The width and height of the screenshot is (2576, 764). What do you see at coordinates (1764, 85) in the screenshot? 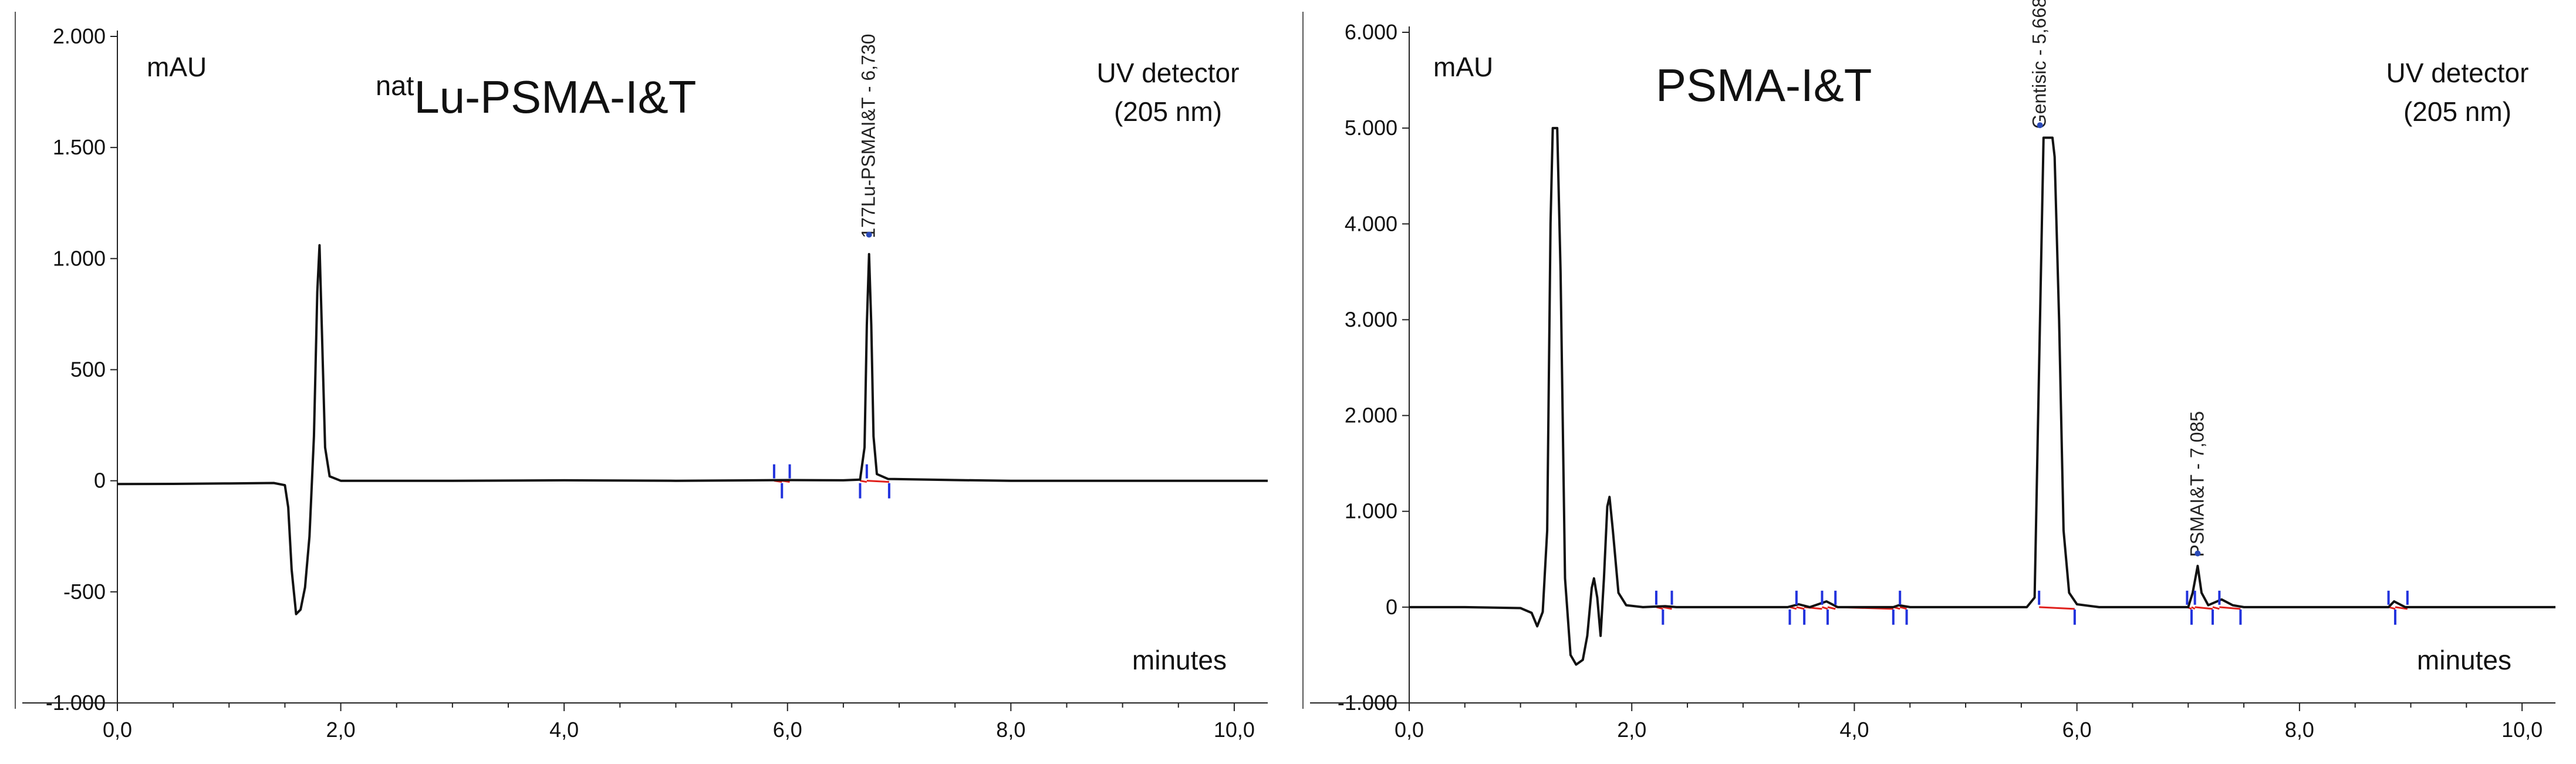
I see `chart-title: PSMA-I&T` at bounding box center [1764, 85].